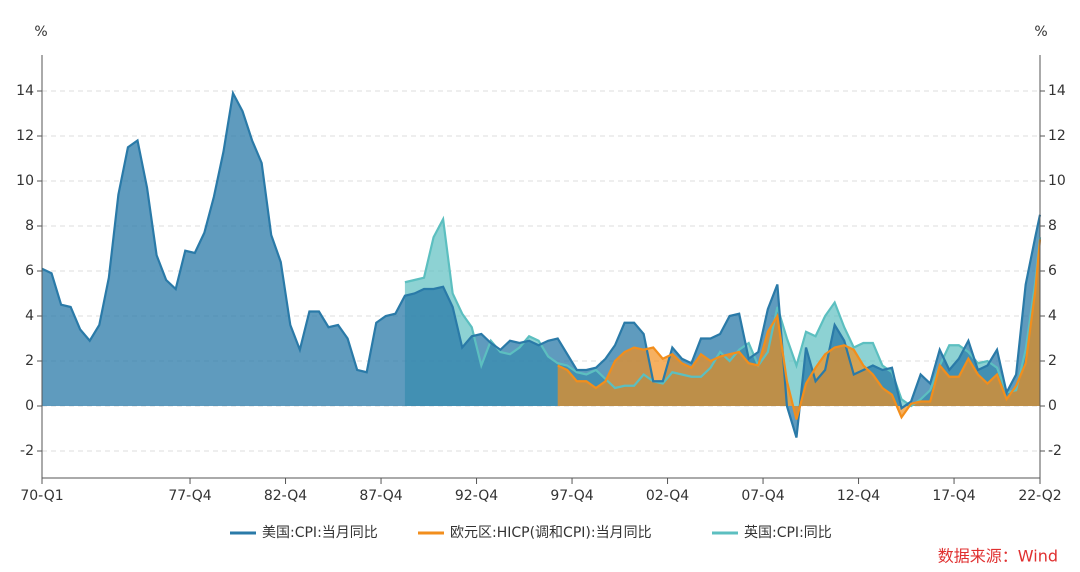 The image size is (1080, 572). I want to click on y-tick-label: 2, so click(29, 361).